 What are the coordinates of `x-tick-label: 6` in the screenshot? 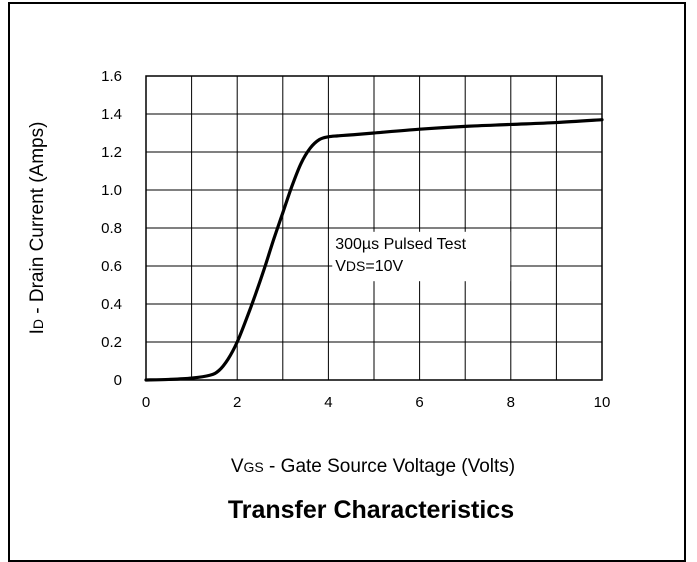 It's located at (419, 402).